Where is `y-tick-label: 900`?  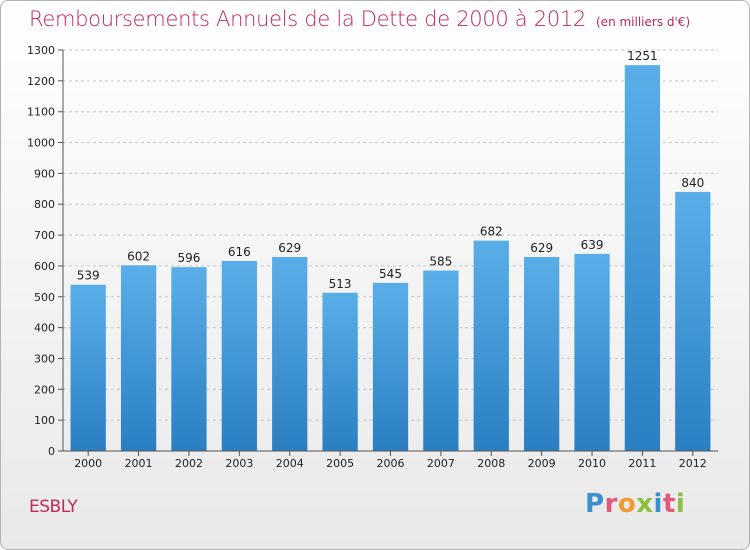 y-tick-label: 900 is located at coordinates (44, 173).